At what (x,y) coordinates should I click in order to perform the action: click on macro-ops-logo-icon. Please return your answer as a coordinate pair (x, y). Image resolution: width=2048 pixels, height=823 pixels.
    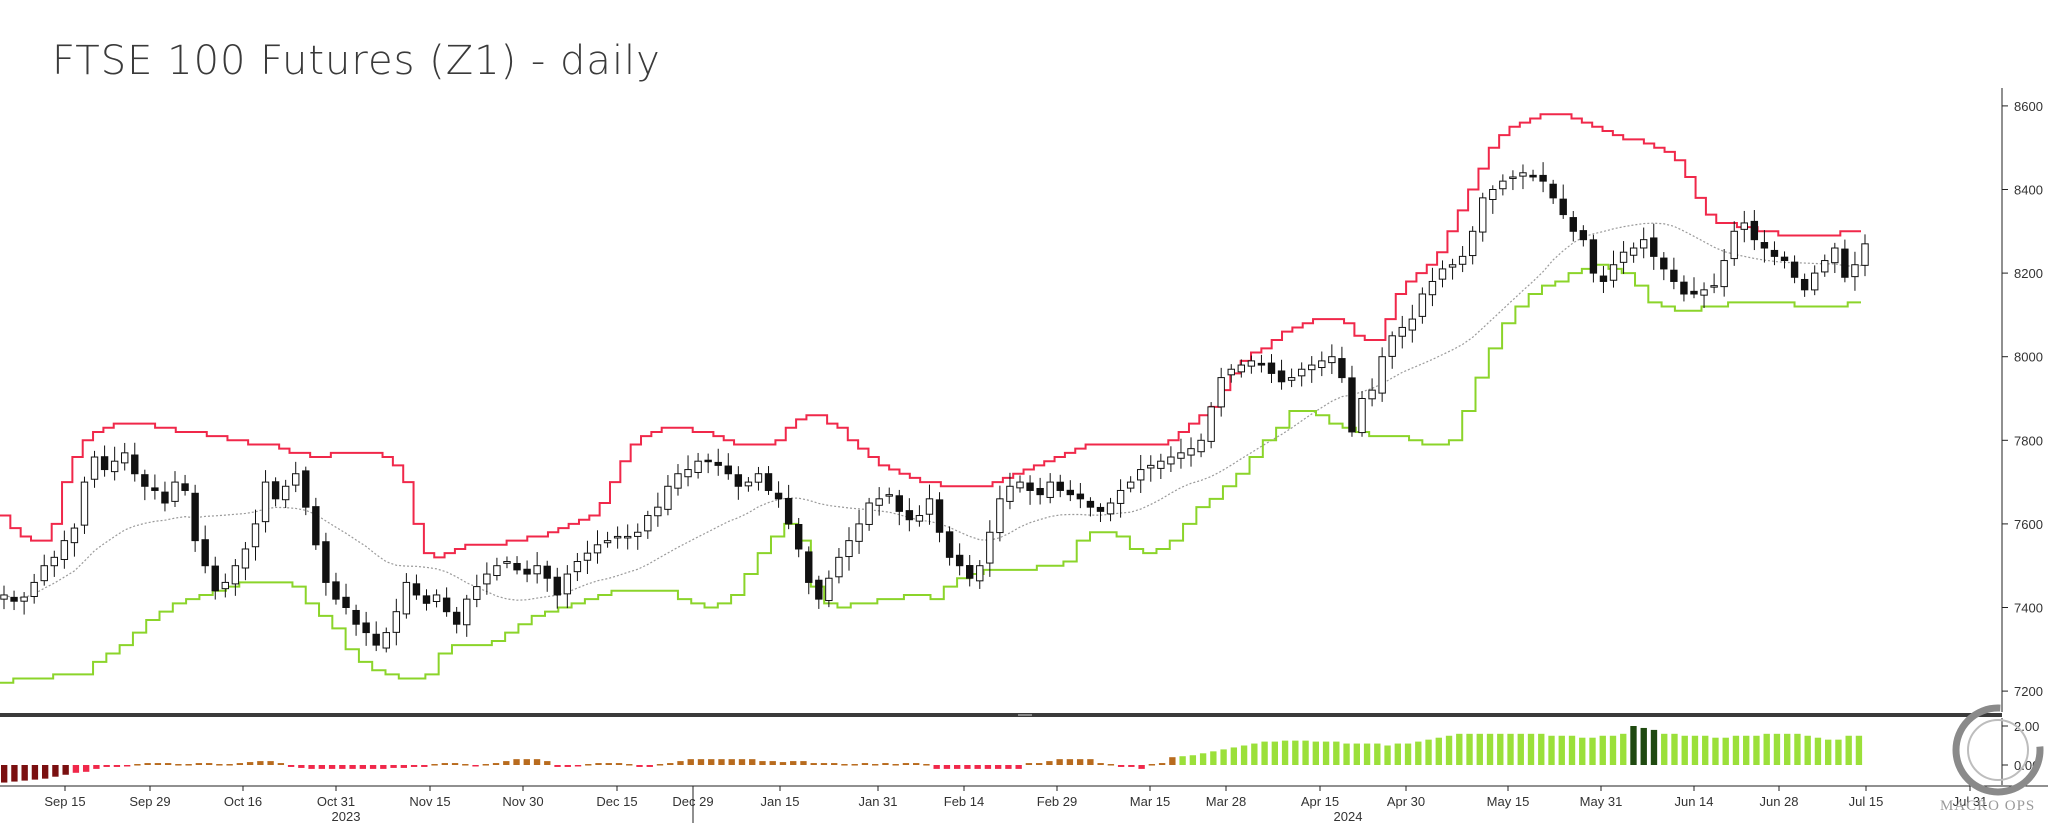
    Looking at the image, I should click on (1998, 750).